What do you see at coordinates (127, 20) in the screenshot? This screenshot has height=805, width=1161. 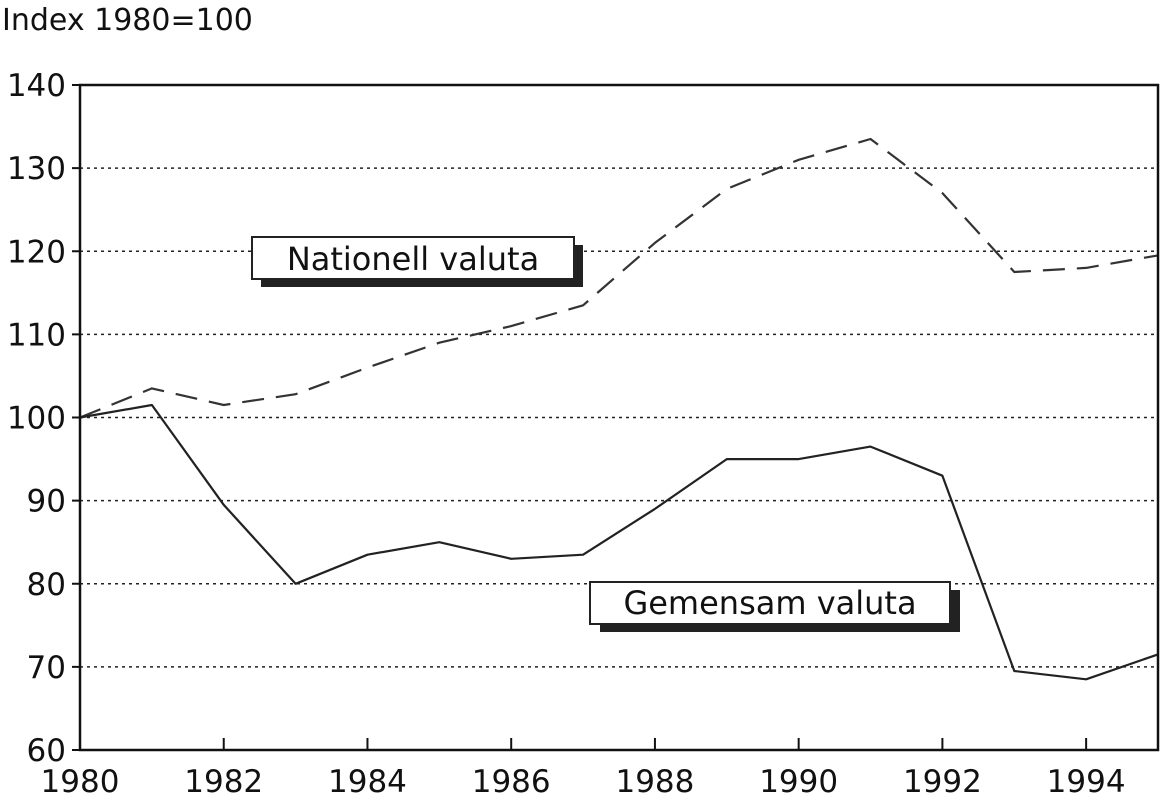 I see `y-axis-title: Index 1980=100` at bounding box center [127, 20].